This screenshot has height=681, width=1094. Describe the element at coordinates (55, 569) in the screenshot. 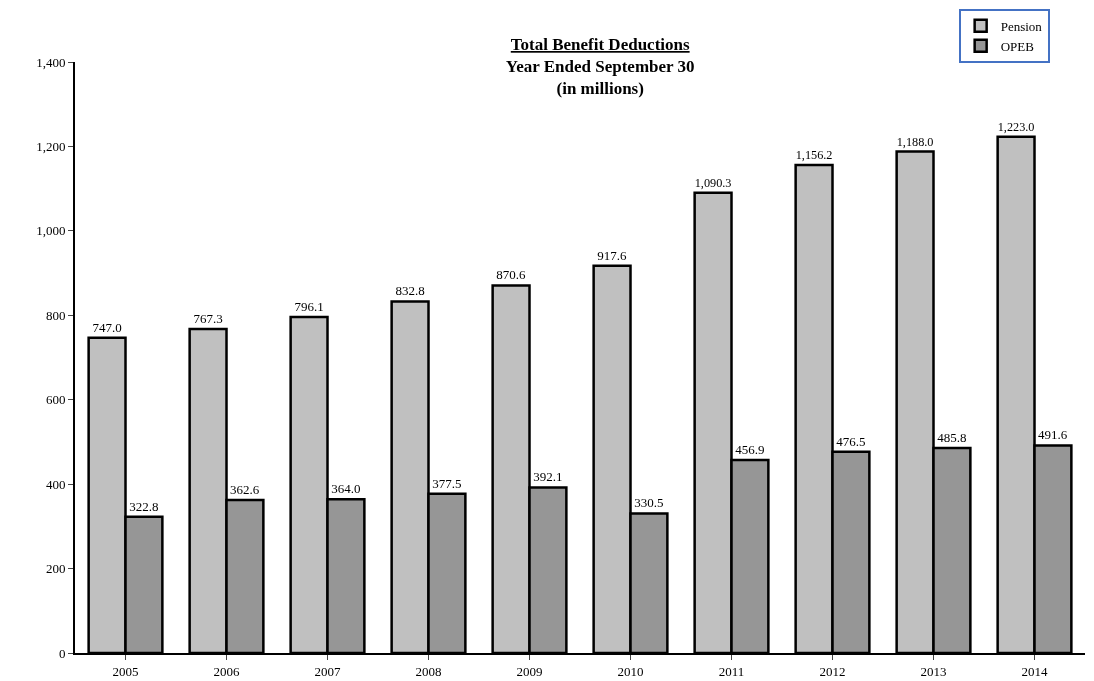

I see `y-tick-label: 200` at that location.